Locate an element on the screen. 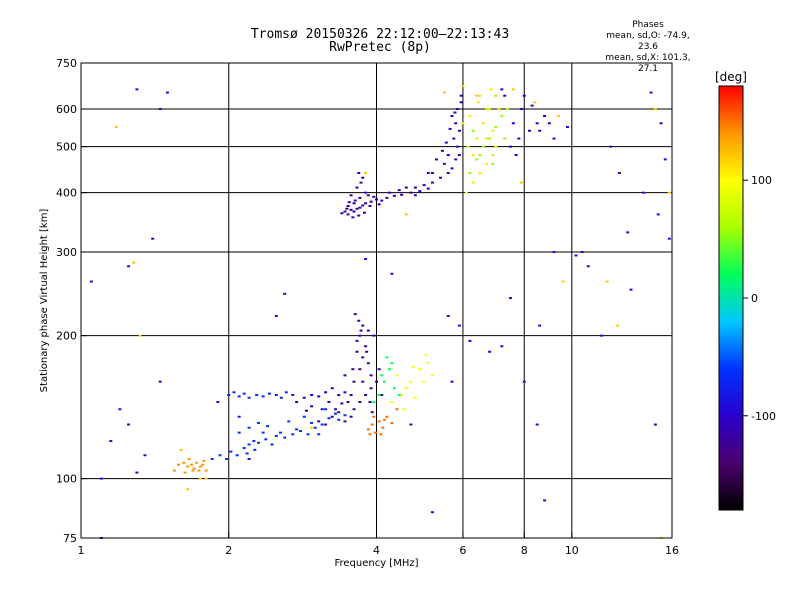 This screenshot has height=600, width=800. y-tick-label: 400 is located at coordinates (66, 193).